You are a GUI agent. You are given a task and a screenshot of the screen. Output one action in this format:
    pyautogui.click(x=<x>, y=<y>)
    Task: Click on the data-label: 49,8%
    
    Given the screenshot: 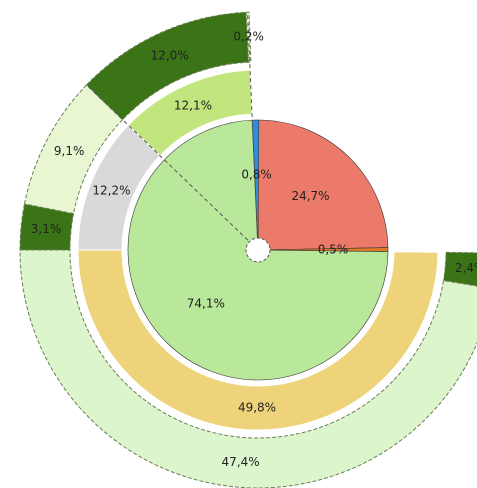 What is the action you would take?
    pyautogui.click(x=257, y=407)
    